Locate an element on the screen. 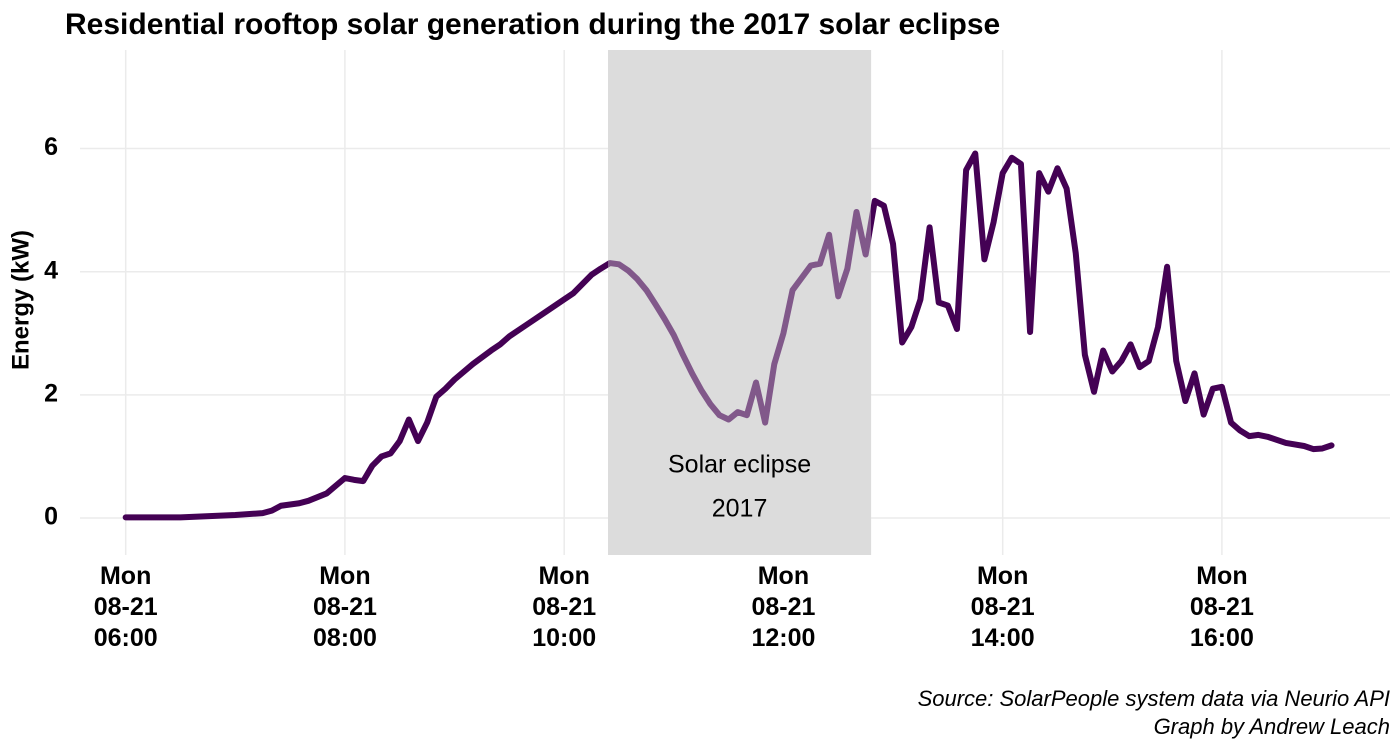  x-tick-label: Mon 08-21 10:00 is located at coordinates (564, 607).